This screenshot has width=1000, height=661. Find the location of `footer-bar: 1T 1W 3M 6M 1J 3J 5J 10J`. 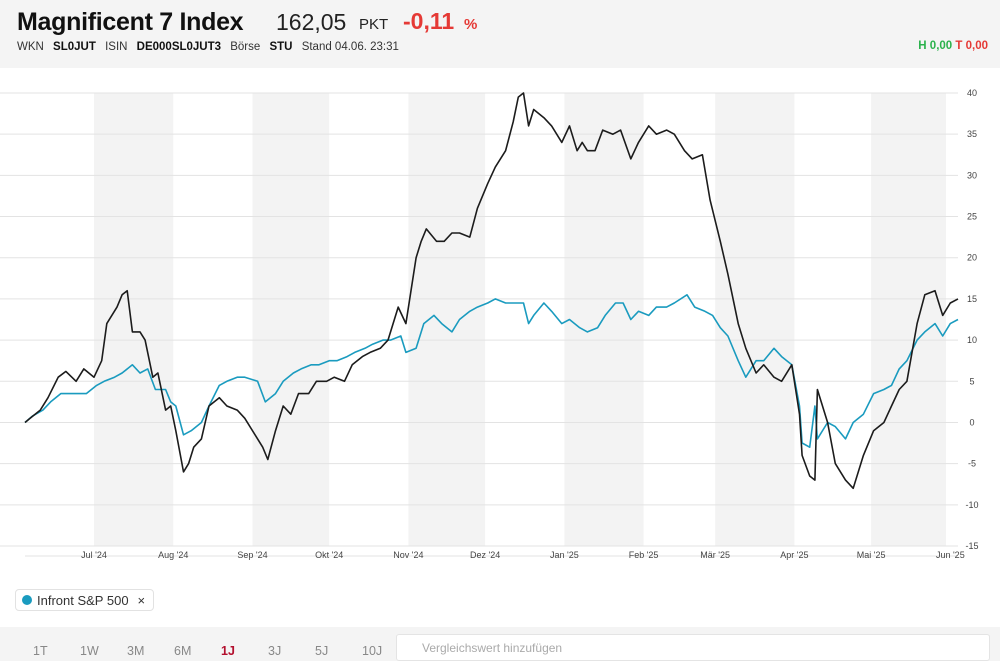

footer-bar: 1T 1W 3M 6M 1J 3J 5J 10J is located at coordinates (500, 644).